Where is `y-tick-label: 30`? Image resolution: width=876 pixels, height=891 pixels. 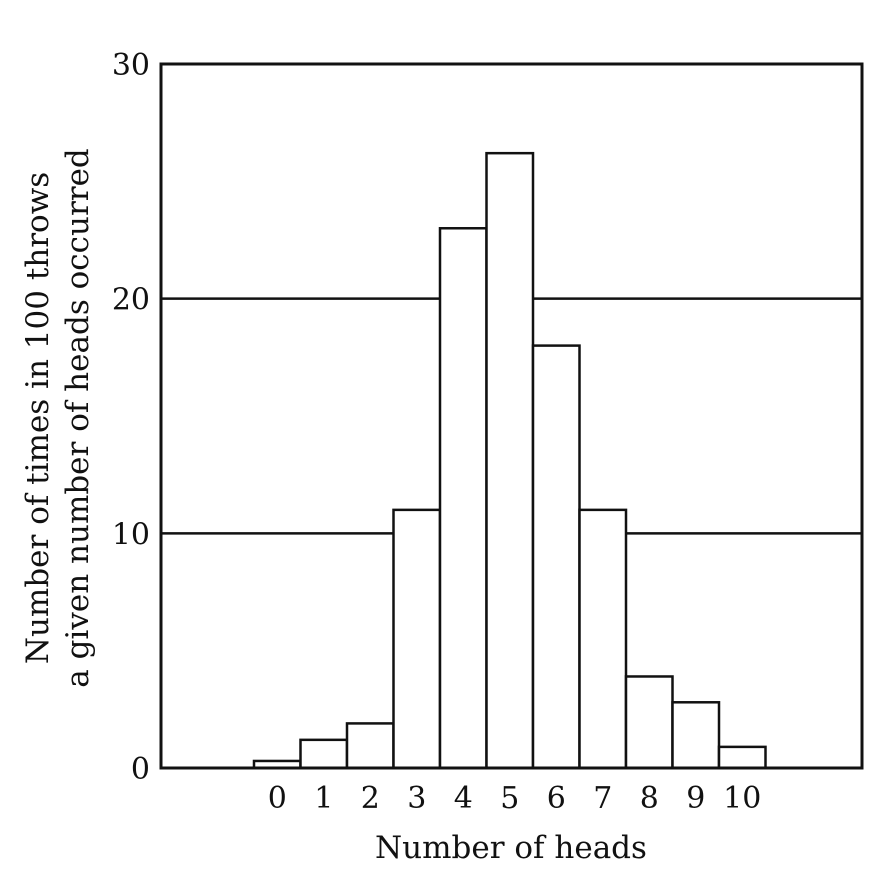
y-tick-label: 30 is located at coordinates (131, 65).